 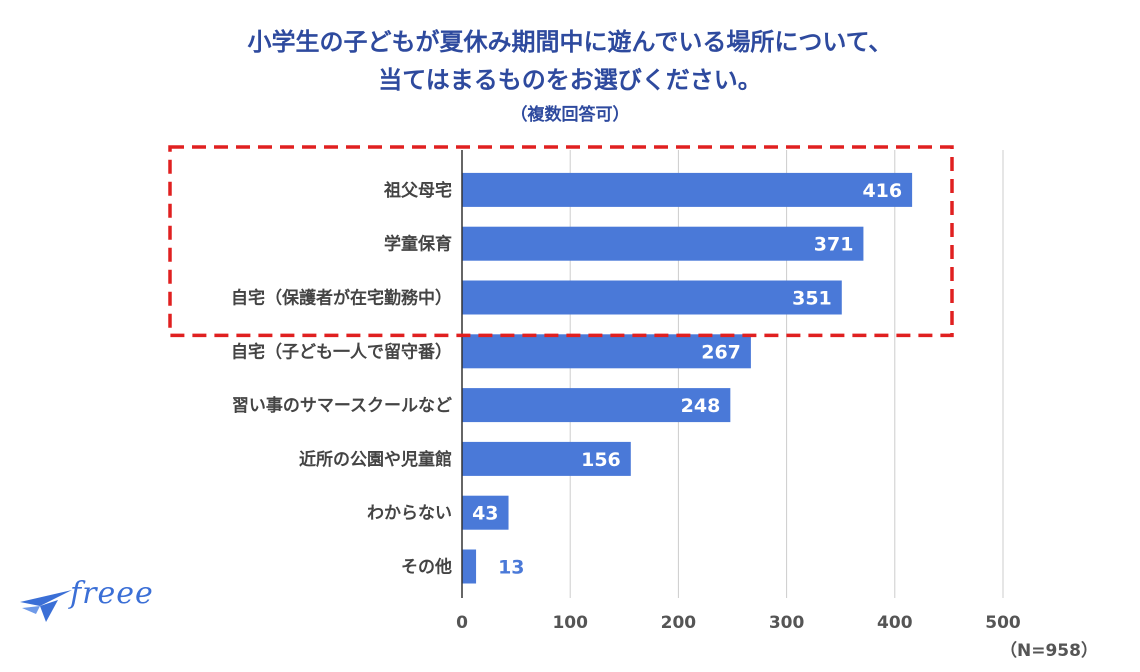 What do you see at coordinates (341, 351) in the screenshot?
I see `category-label-3: 自宅（子ども一人で留守番）` at bounding box center [341, 351].